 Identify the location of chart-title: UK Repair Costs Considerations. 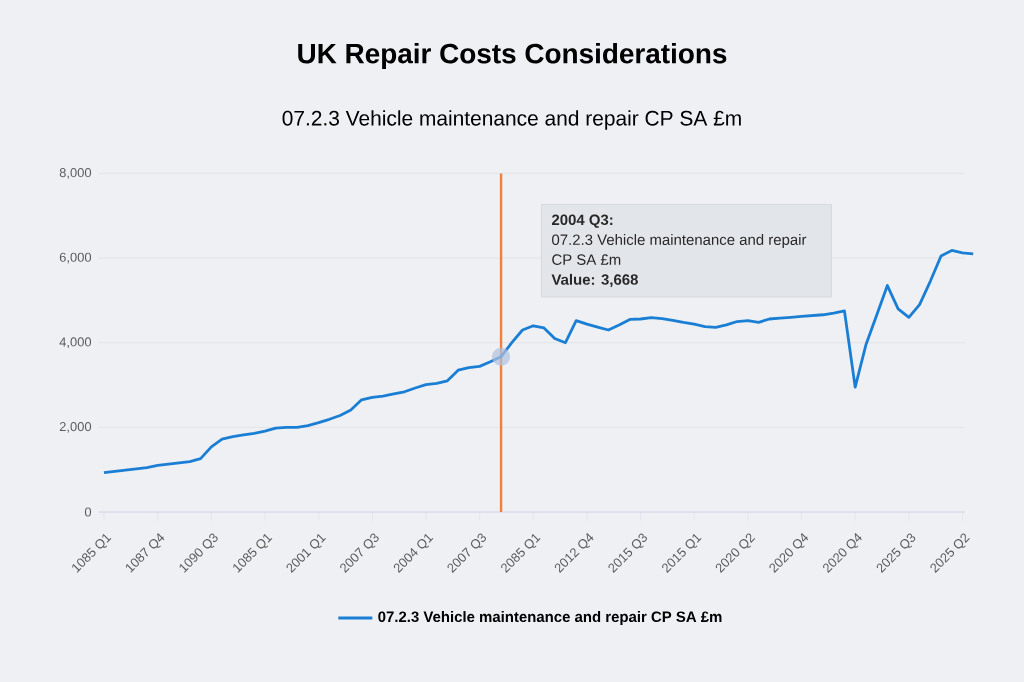
(512, 55).